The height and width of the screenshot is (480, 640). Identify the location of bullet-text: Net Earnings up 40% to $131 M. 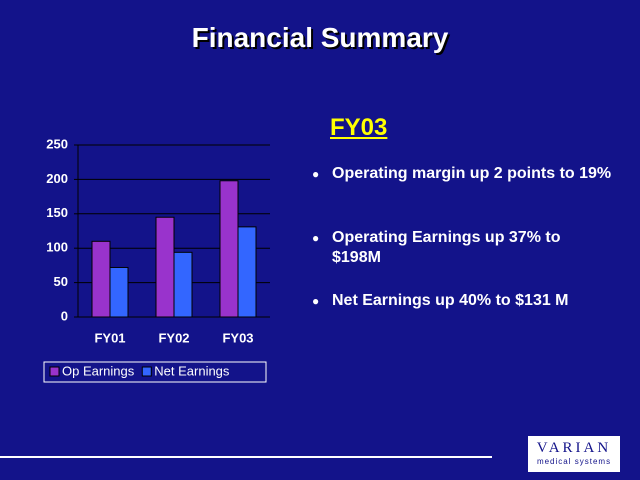
(450, 300).